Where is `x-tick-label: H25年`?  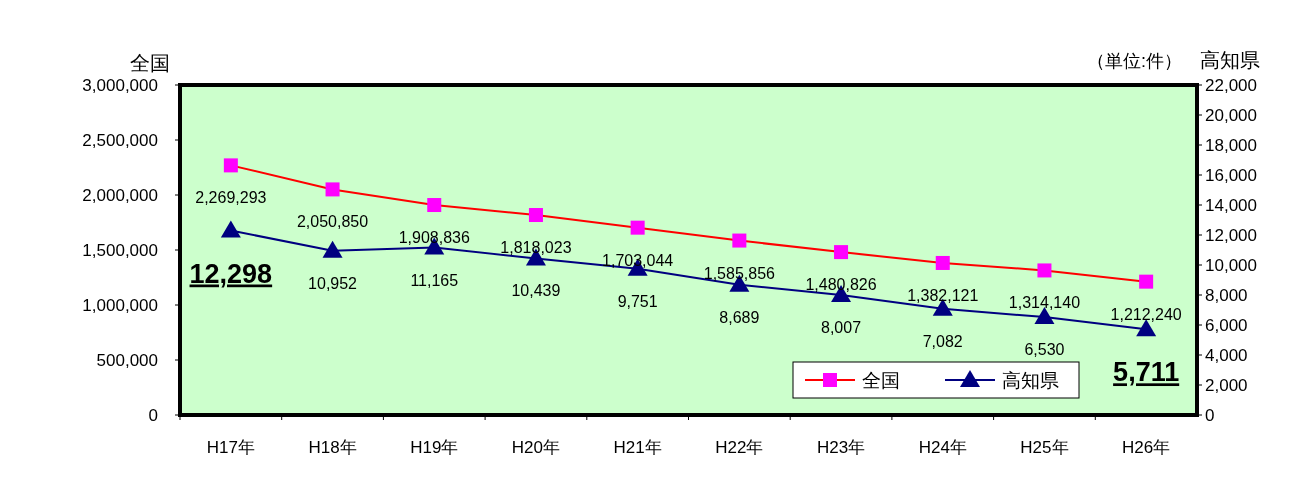
x-tick-label: H25年 is located at coordinates (1044, 447).